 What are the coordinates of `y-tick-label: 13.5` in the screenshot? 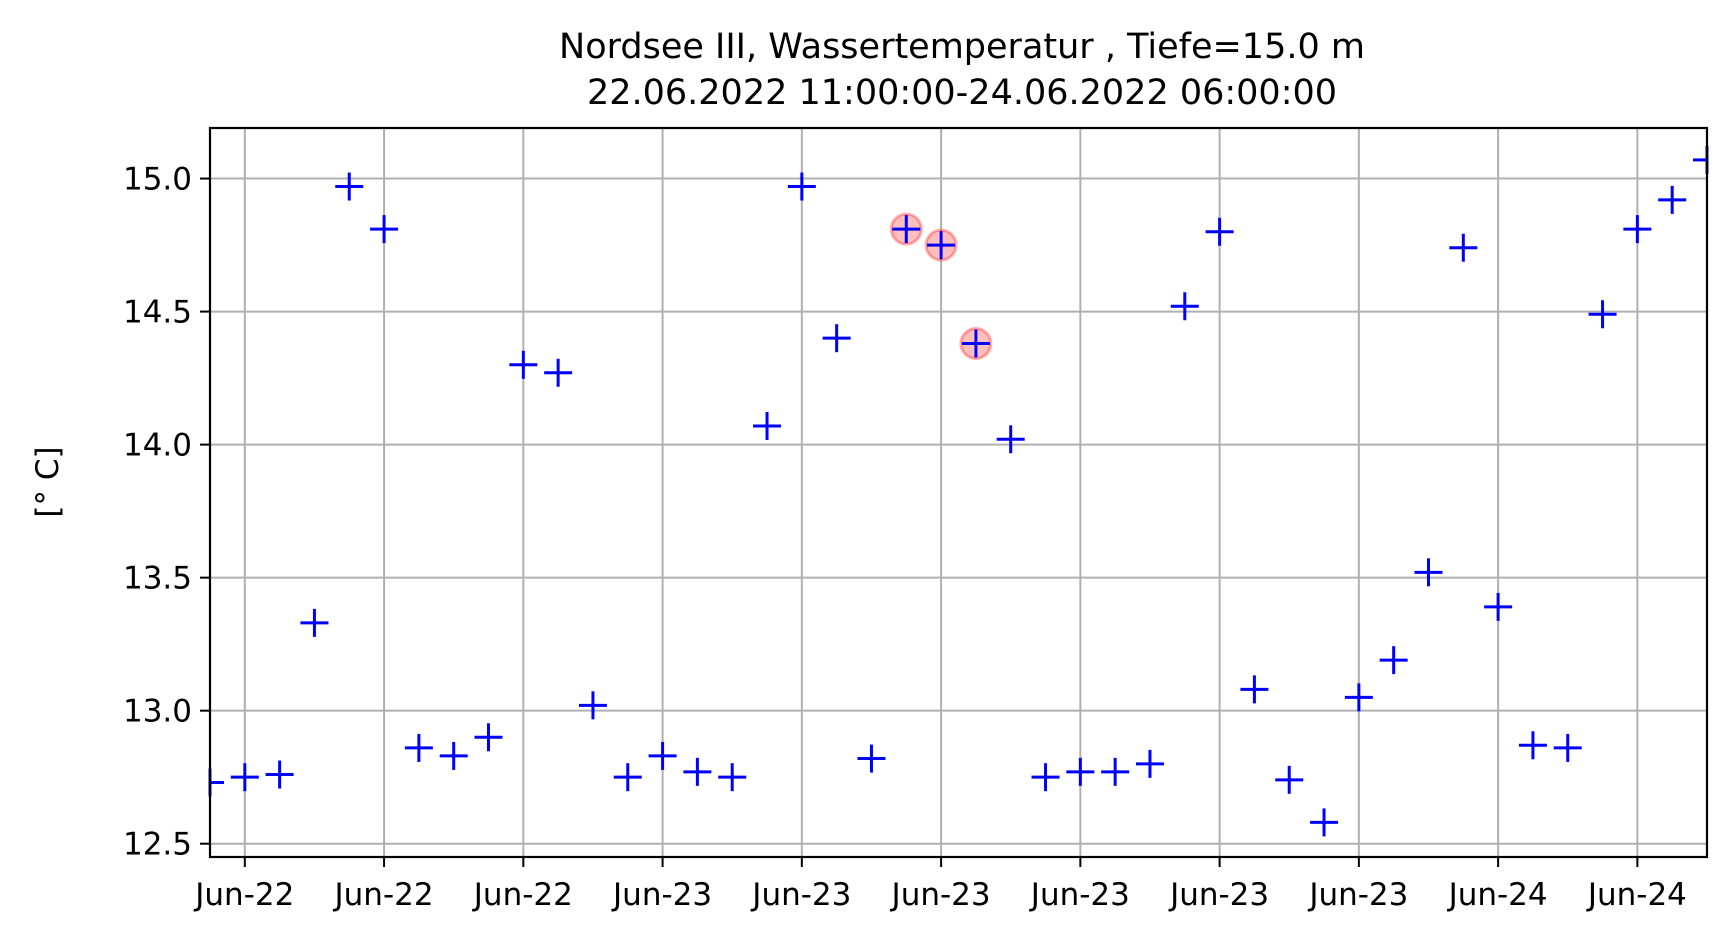 It's located at (157, 579).